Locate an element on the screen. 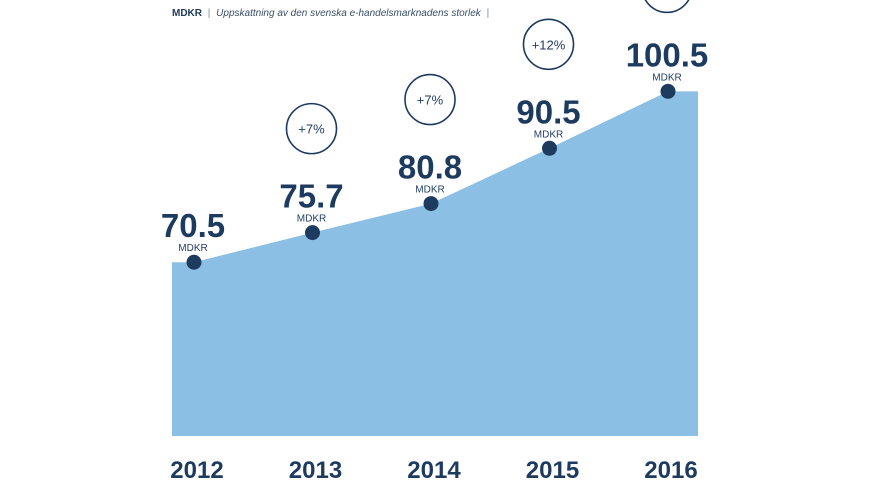 The width and height of the screenshot is (880, 494). growth-label-2014: +7% is located at coordinates (430, 100).